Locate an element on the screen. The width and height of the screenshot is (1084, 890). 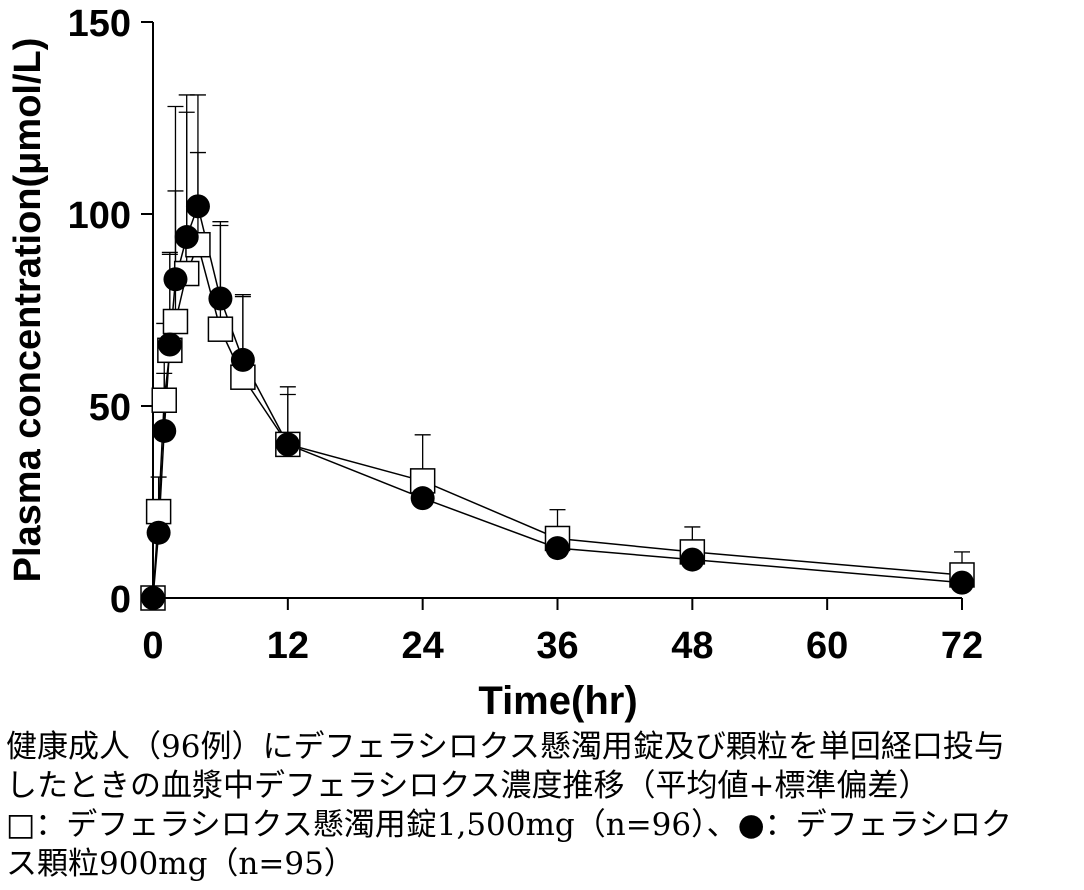
y-tick-label: 100 is located at coordinates (99, 216).